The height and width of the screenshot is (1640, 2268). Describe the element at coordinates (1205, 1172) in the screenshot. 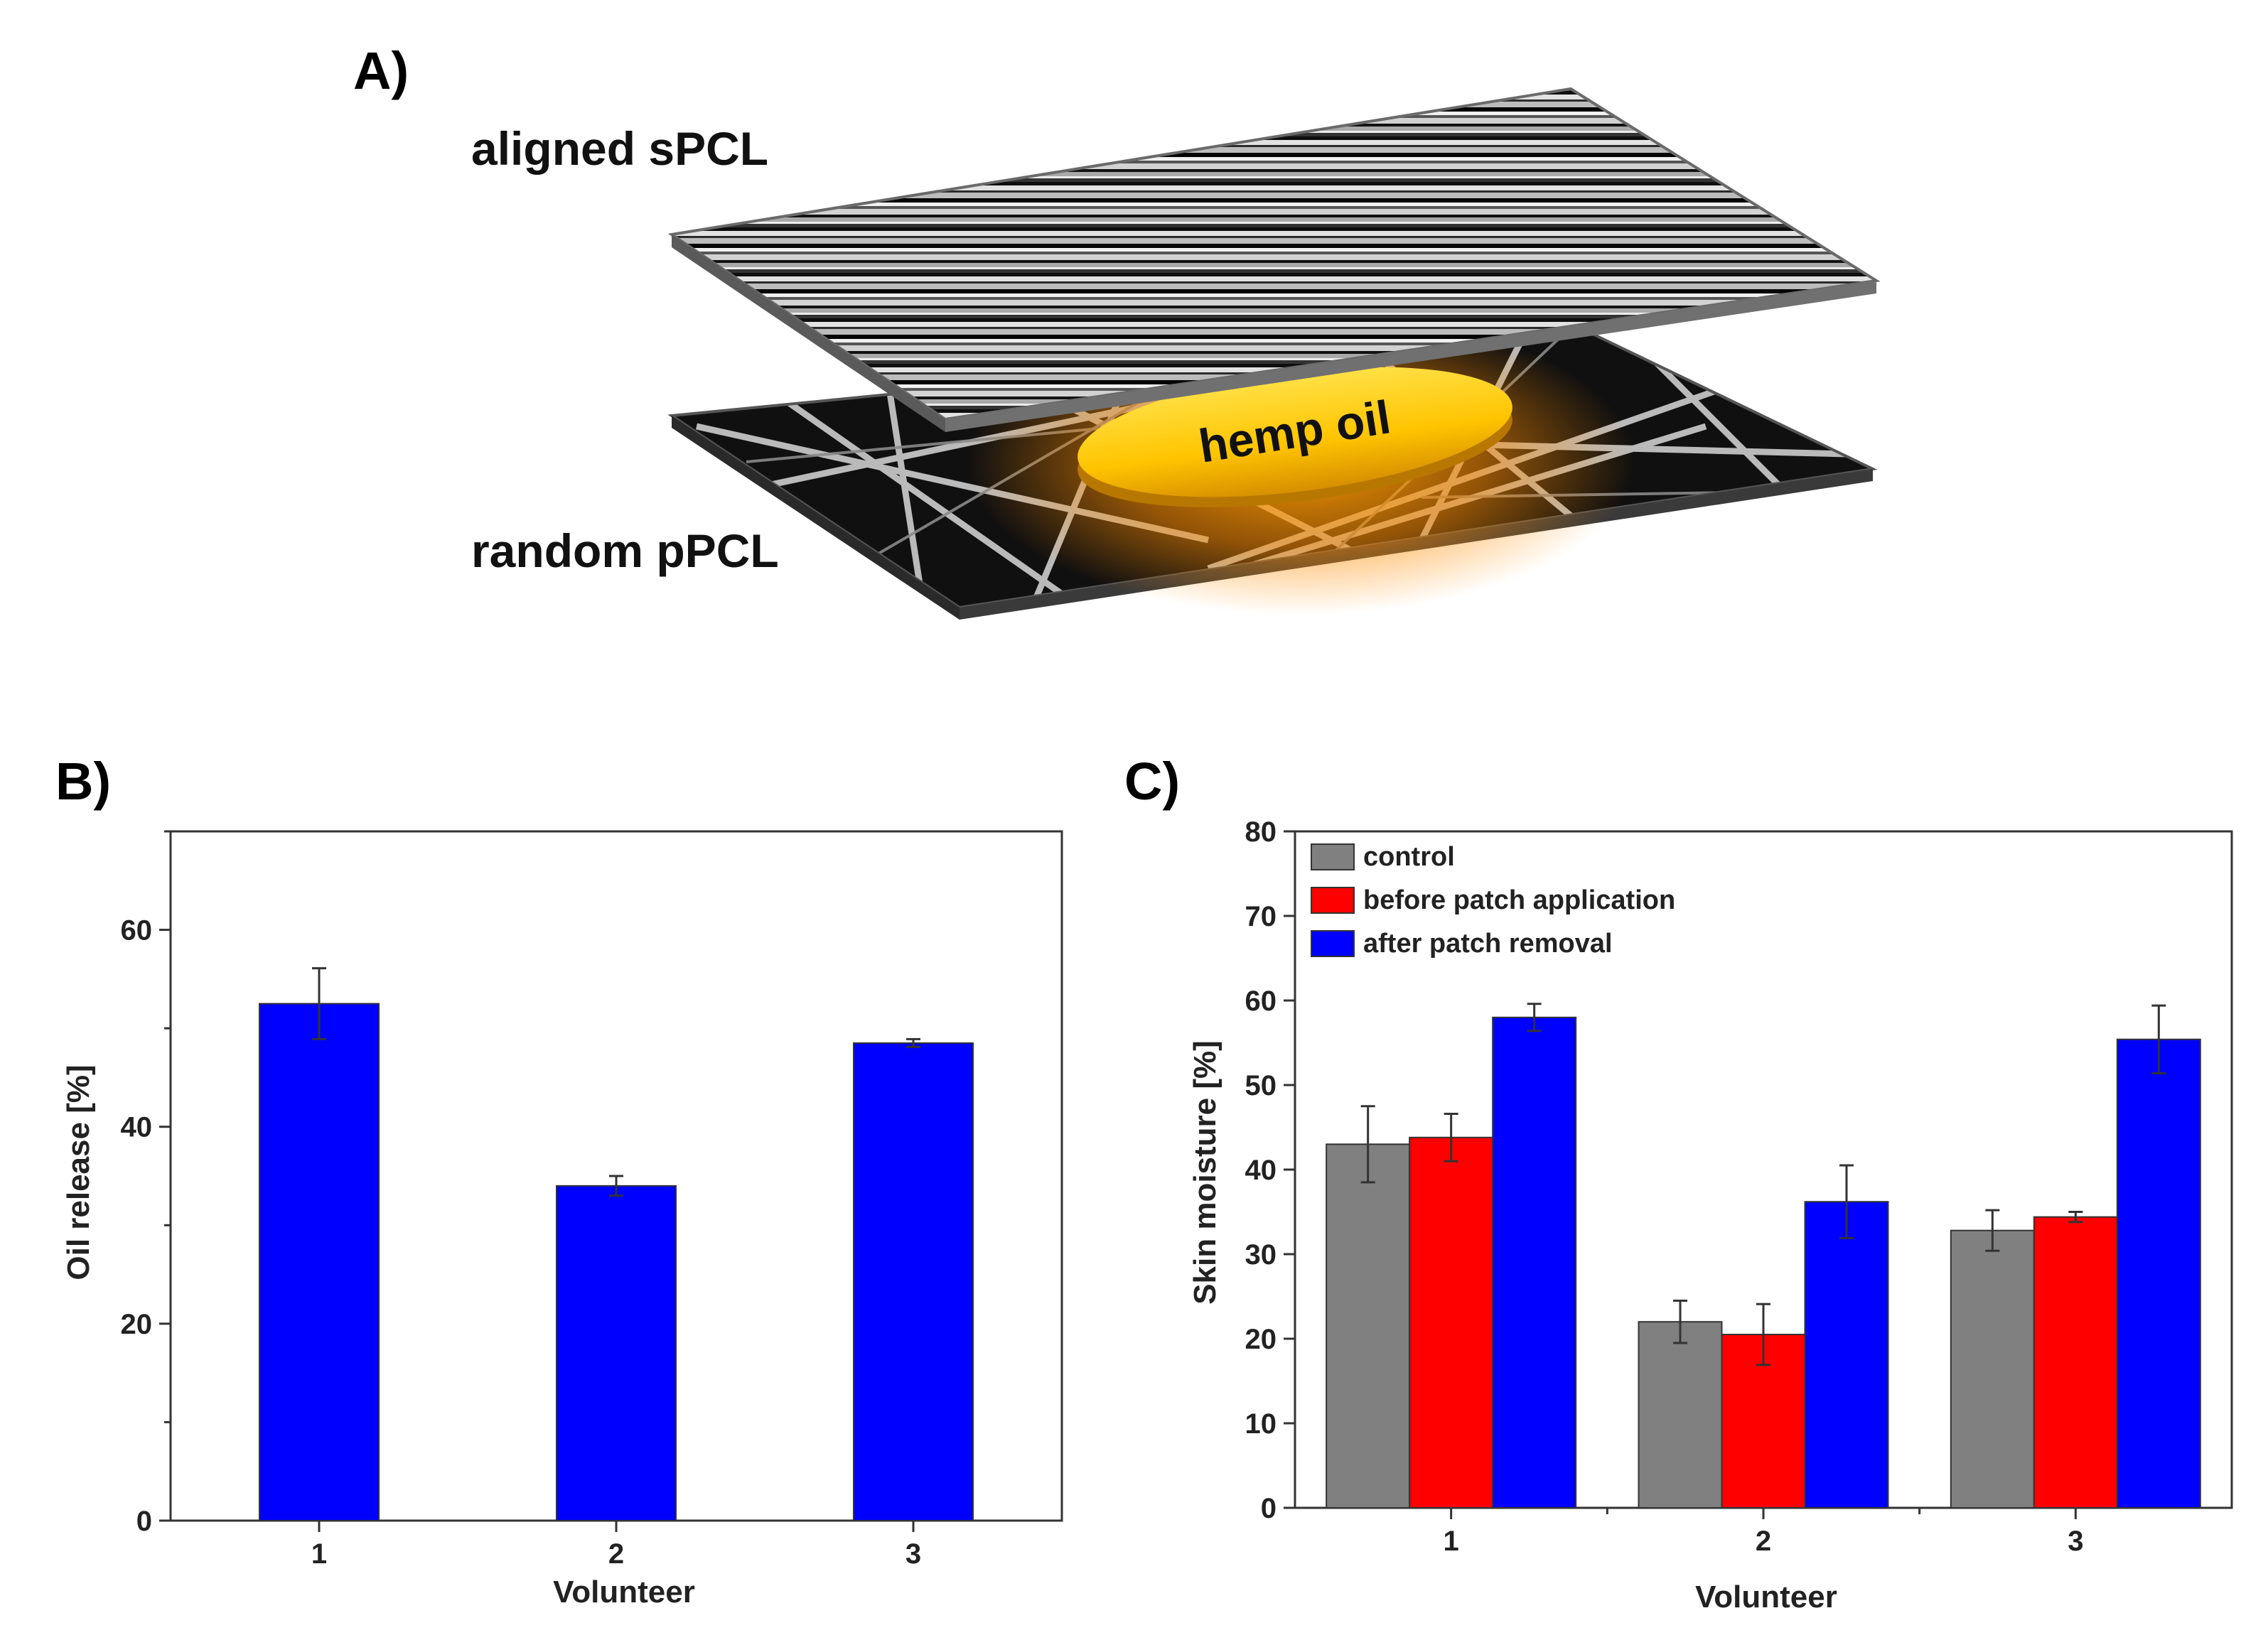

I see `panel-c-ylabel: Skin moisture [%]` at that location.